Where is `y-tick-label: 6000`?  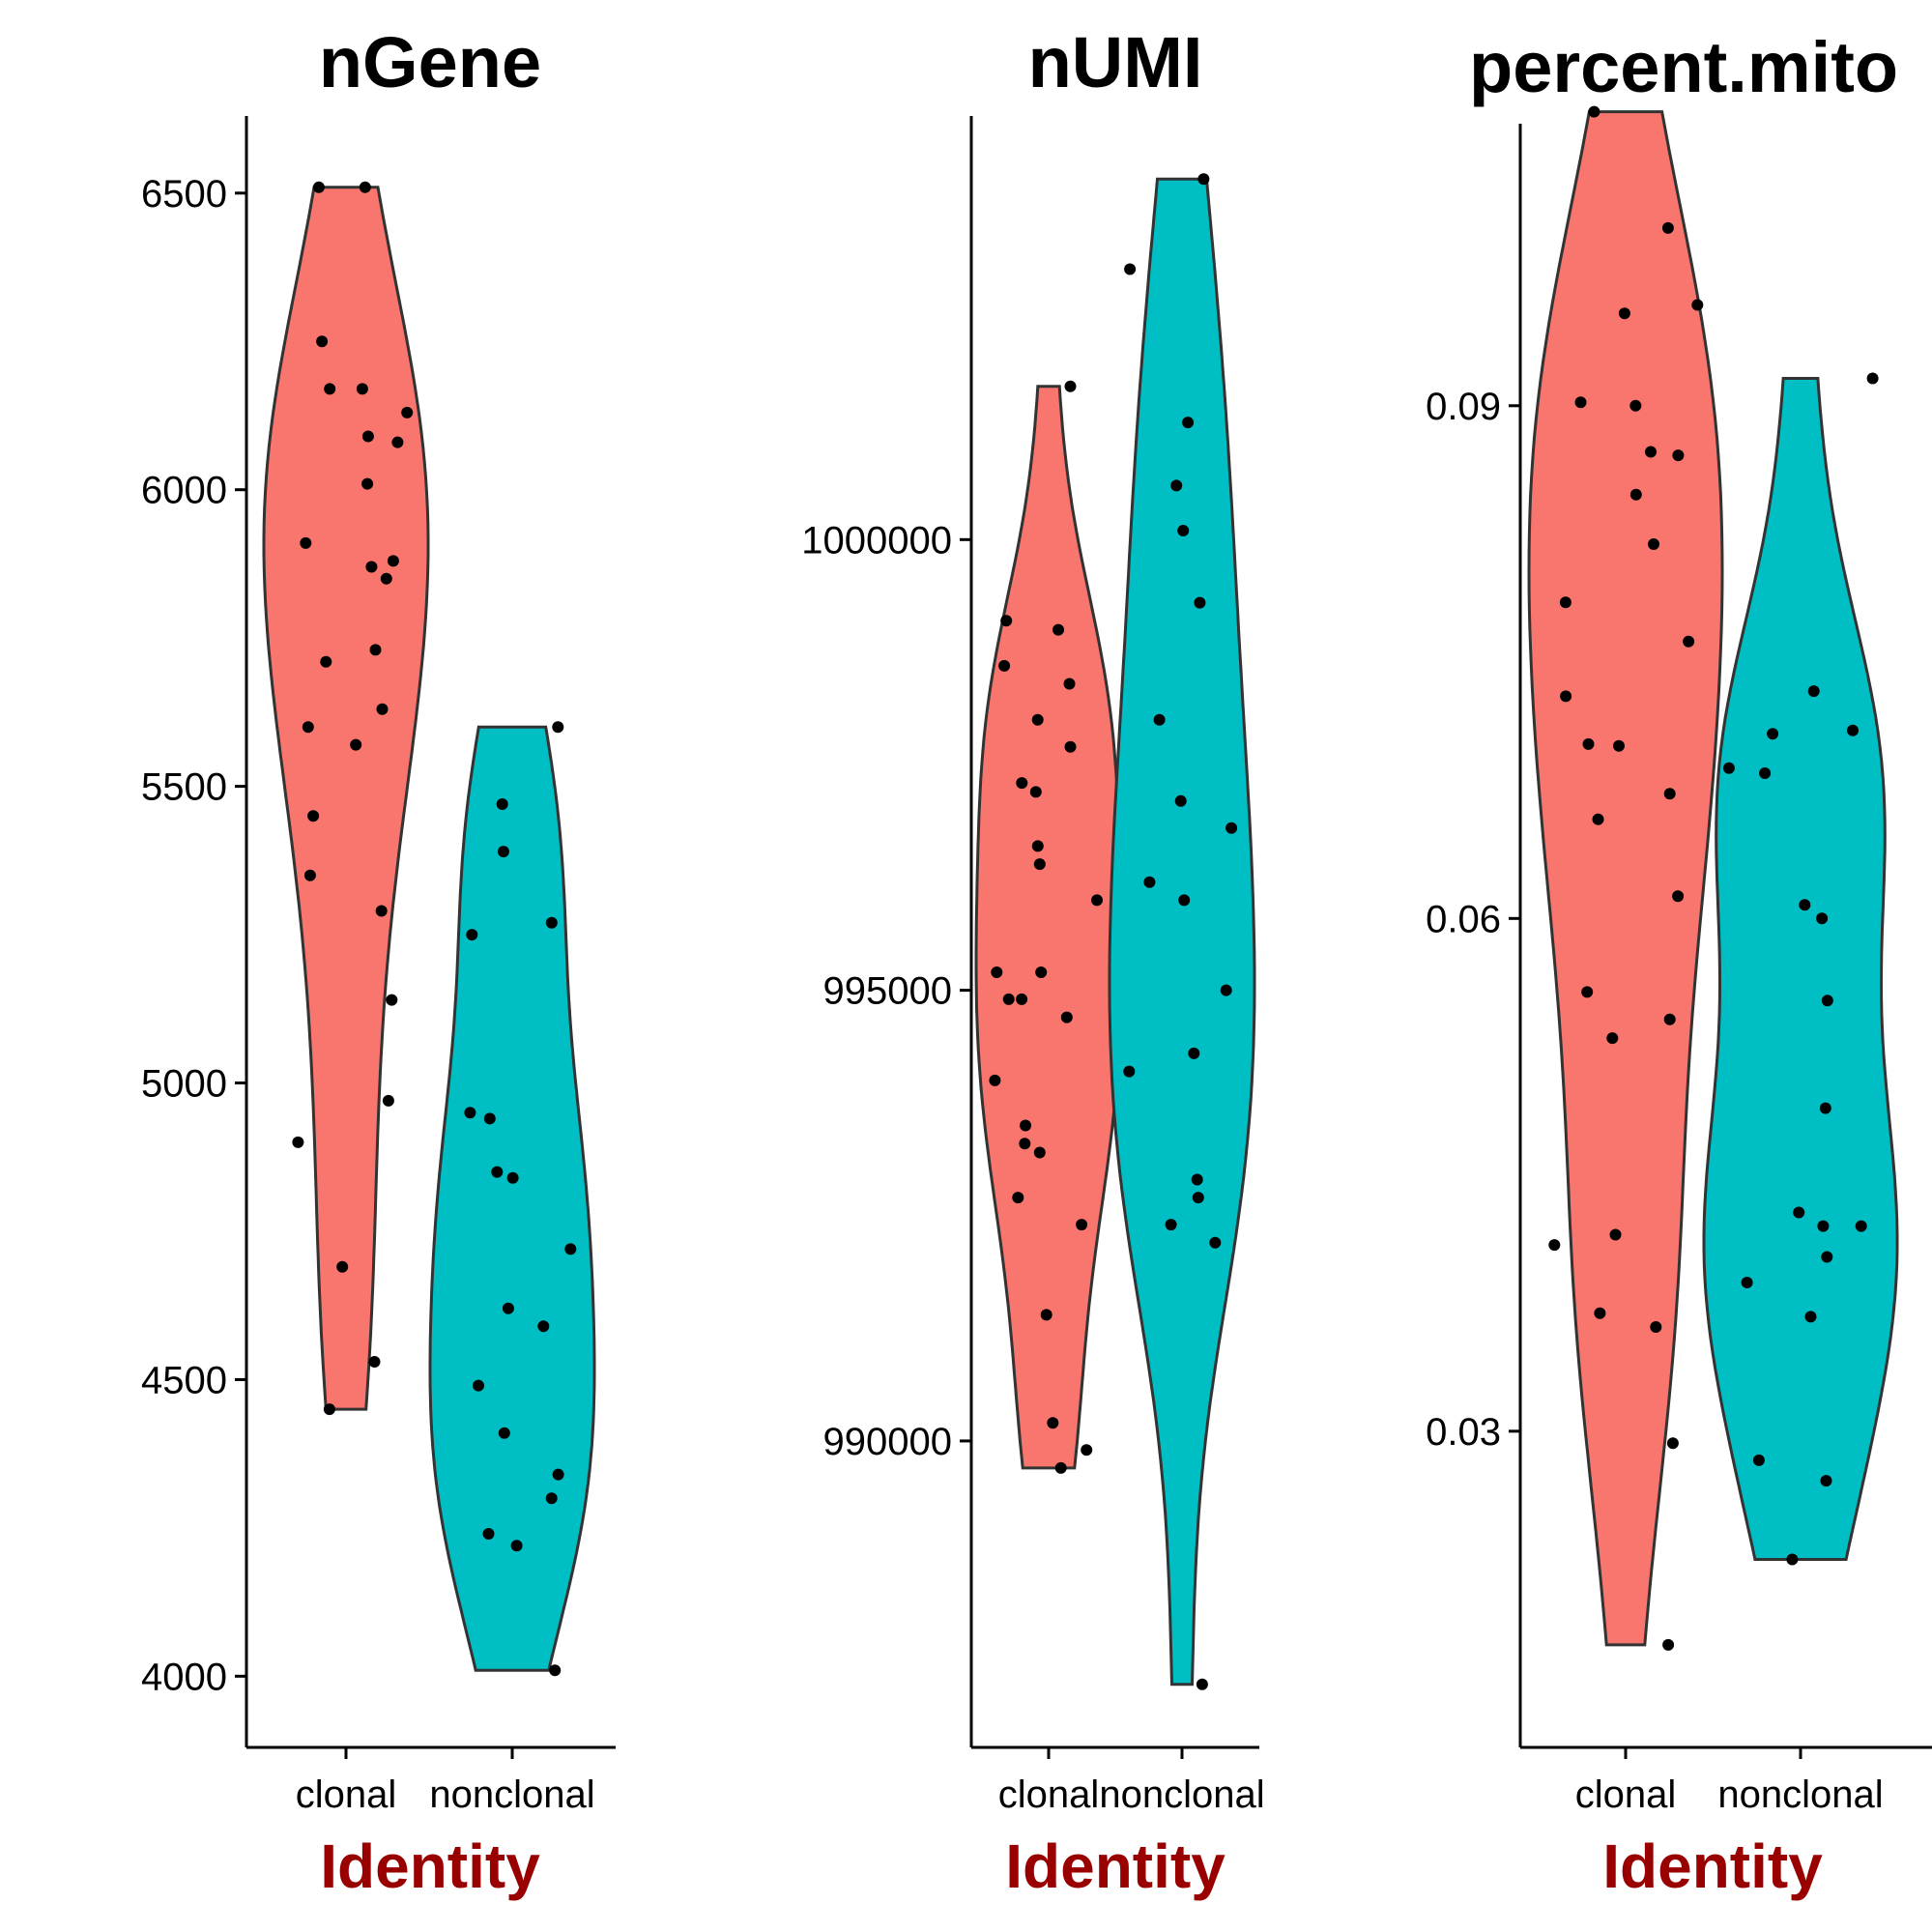 y-tick-label: 6000 is located at coordinates (184, 491).